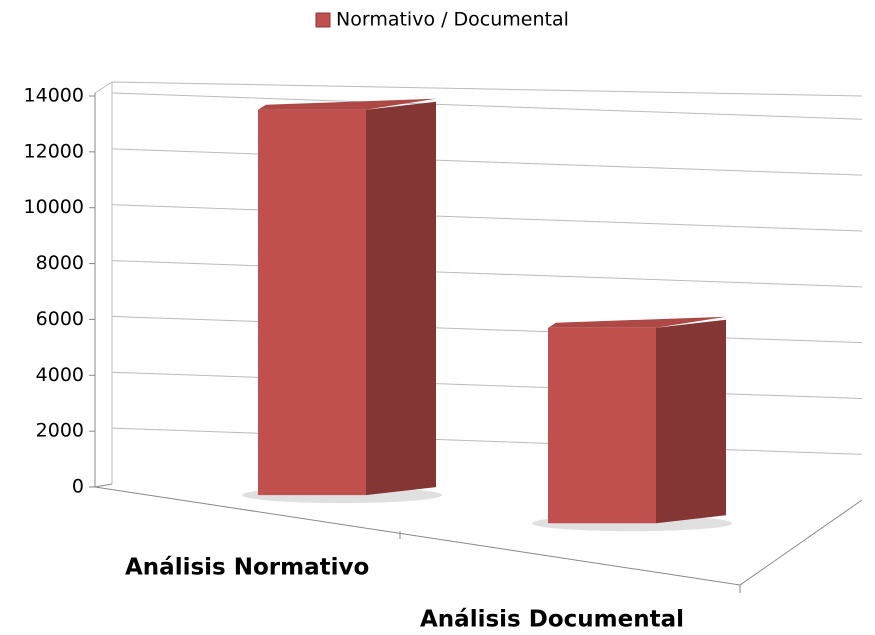  Describe the element at coordinates (60, 263) in the screenshot. I see `y-tick-label: 8000` at that location.